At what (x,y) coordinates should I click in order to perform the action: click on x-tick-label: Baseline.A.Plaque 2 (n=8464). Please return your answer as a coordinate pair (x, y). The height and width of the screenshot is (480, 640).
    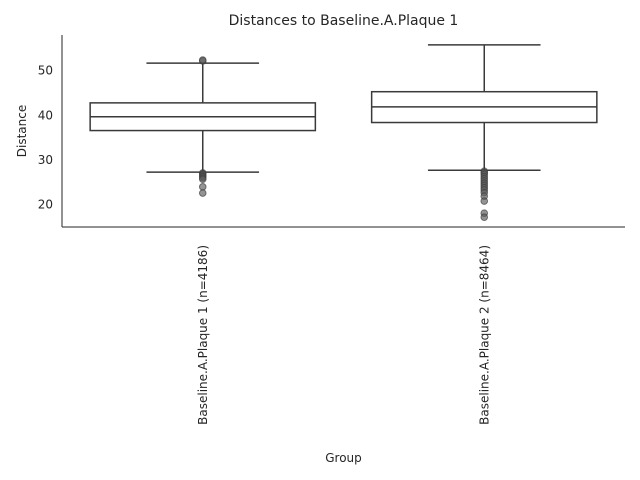
    Looking at the image, I should click on (484, 335).